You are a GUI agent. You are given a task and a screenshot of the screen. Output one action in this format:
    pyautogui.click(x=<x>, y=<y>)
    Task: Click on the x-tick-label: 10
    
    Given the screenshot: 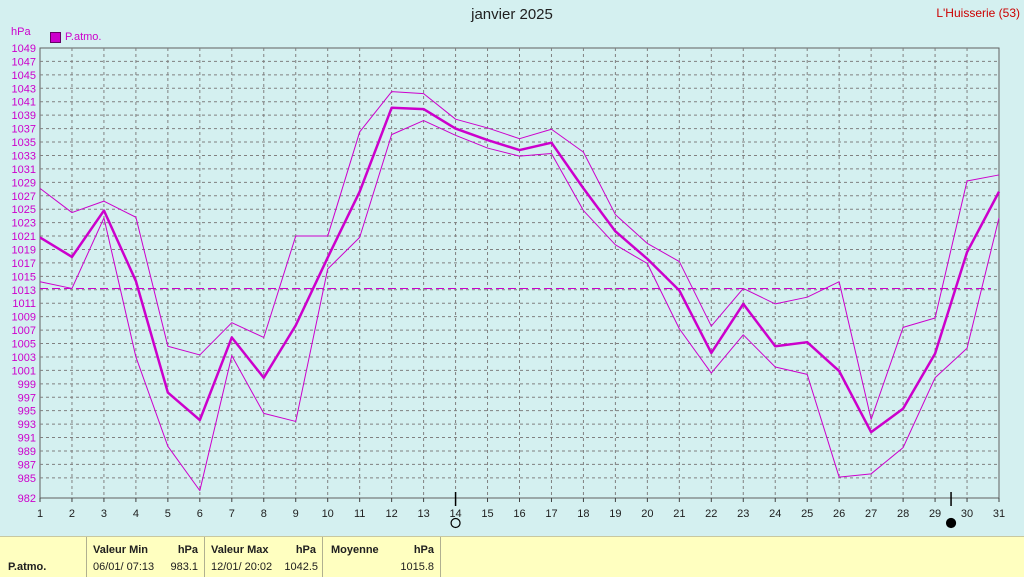 What is the action you would take?
    pyautogui.click(x=328, y=514)
    